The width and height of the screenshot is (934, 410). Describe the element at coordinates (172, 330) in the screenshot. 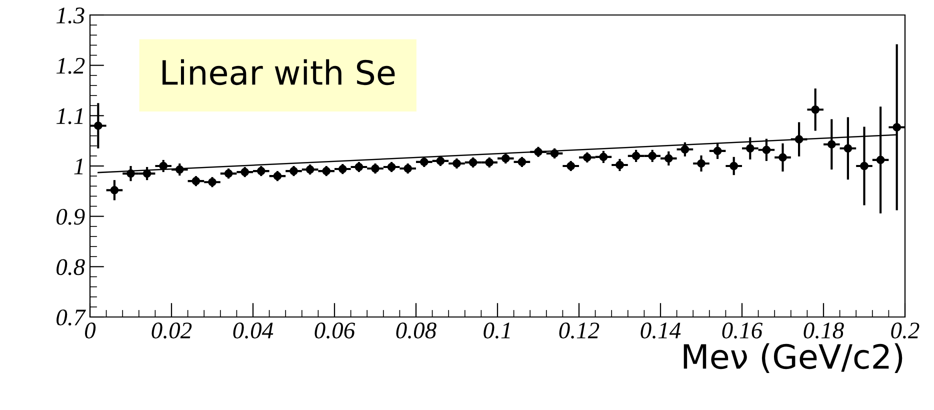

I see `x-tick-label: 0.02` at that location.